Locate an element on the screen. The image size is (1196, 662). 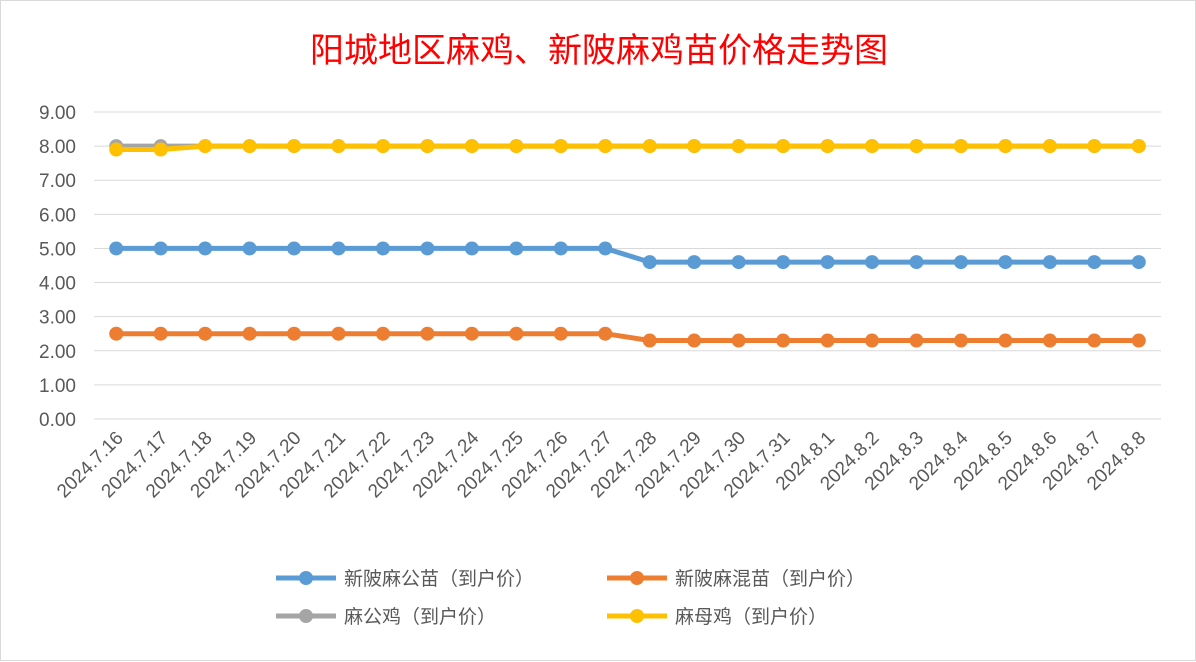
y-tick-label: 7.00 is located at coordinates (57, 181).